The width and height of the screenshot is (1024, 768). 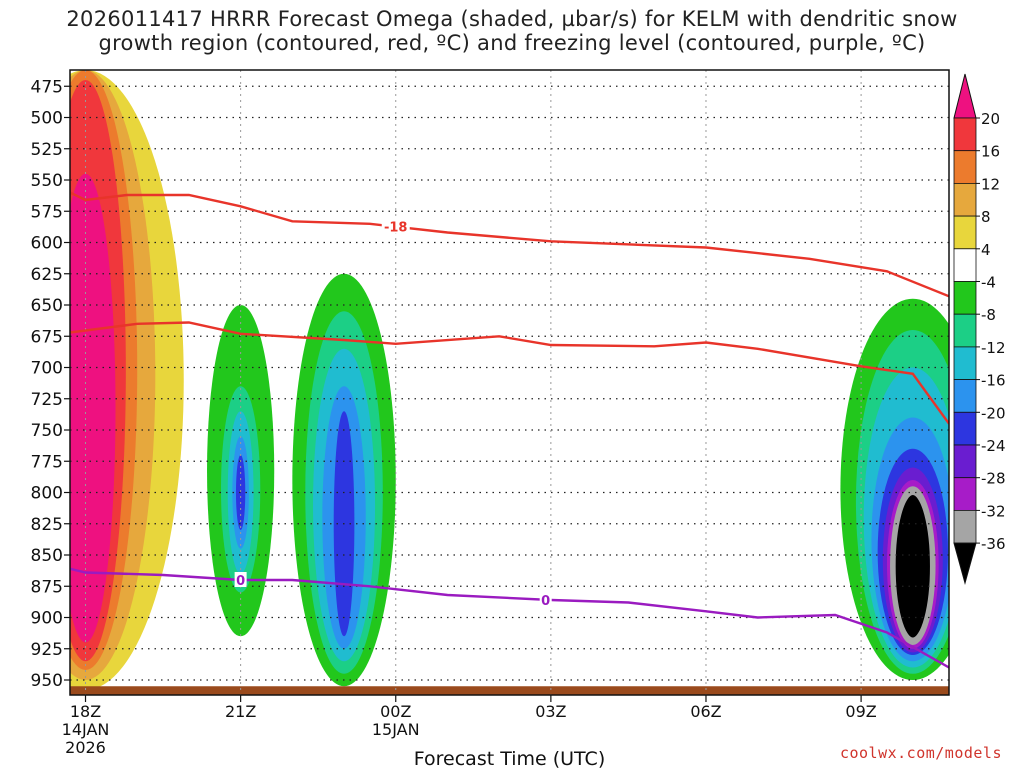 What do you see at coordinates (965, 563) in the screenshot?
I see `colorbar-arrow-bottom` at bounding box center [965, 563].